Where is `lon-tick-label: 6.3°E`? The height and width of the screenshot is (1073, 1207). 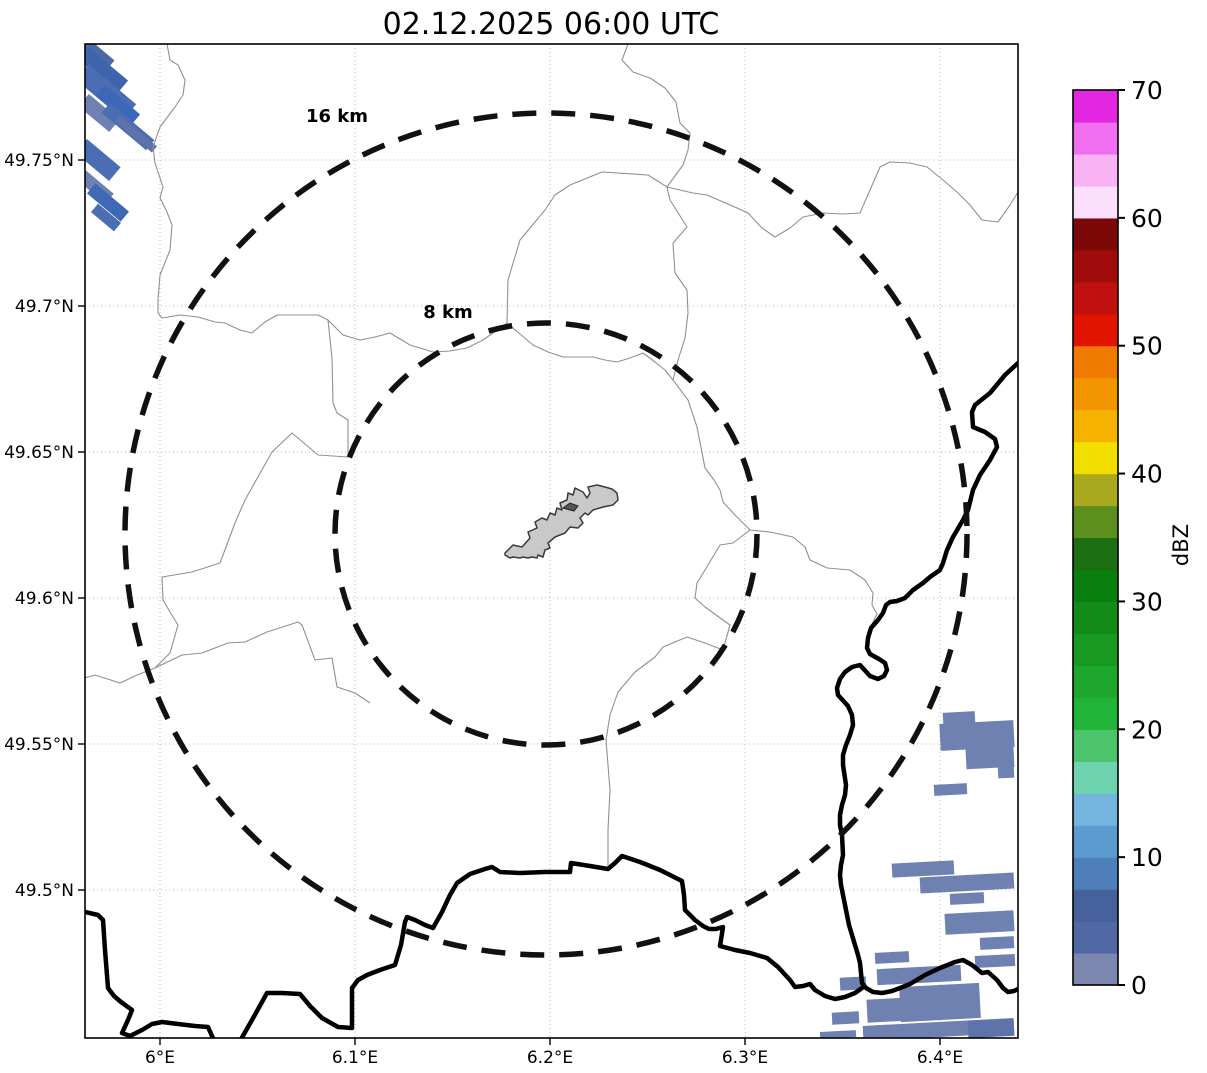
lon-tick-label: 6.3°E is located at coordinates (745, 1058).